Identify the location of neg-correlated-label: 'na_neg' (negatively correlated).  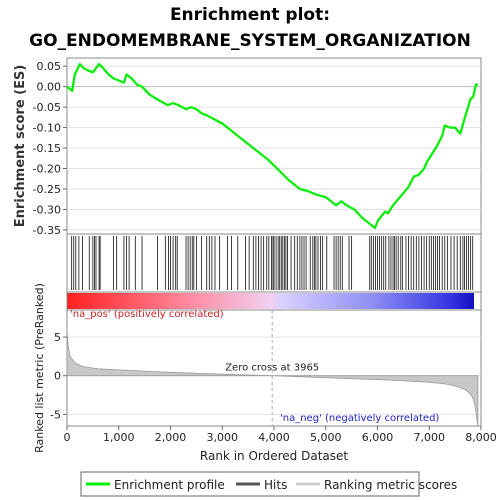
(359, 418).